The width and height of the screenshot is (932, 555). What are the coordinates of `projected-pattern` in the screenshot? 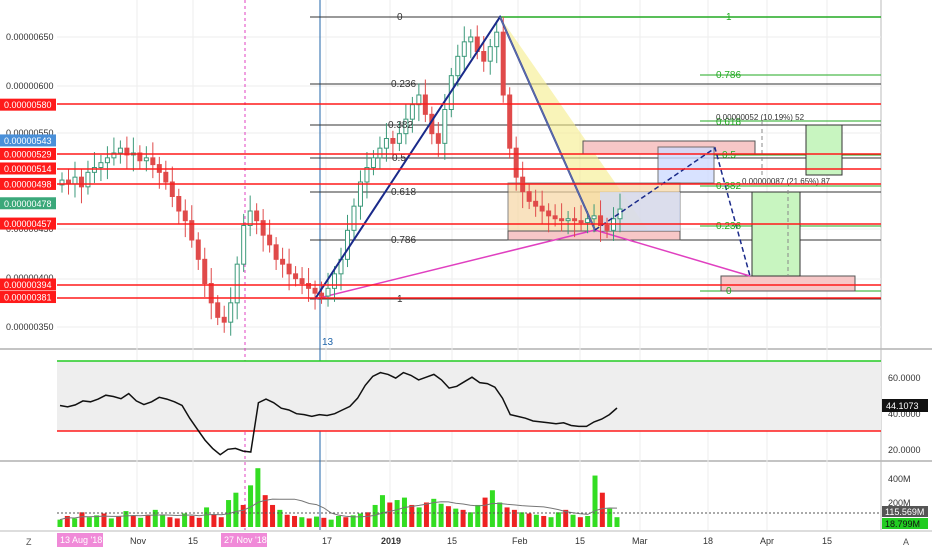 It's located at (672, 211).